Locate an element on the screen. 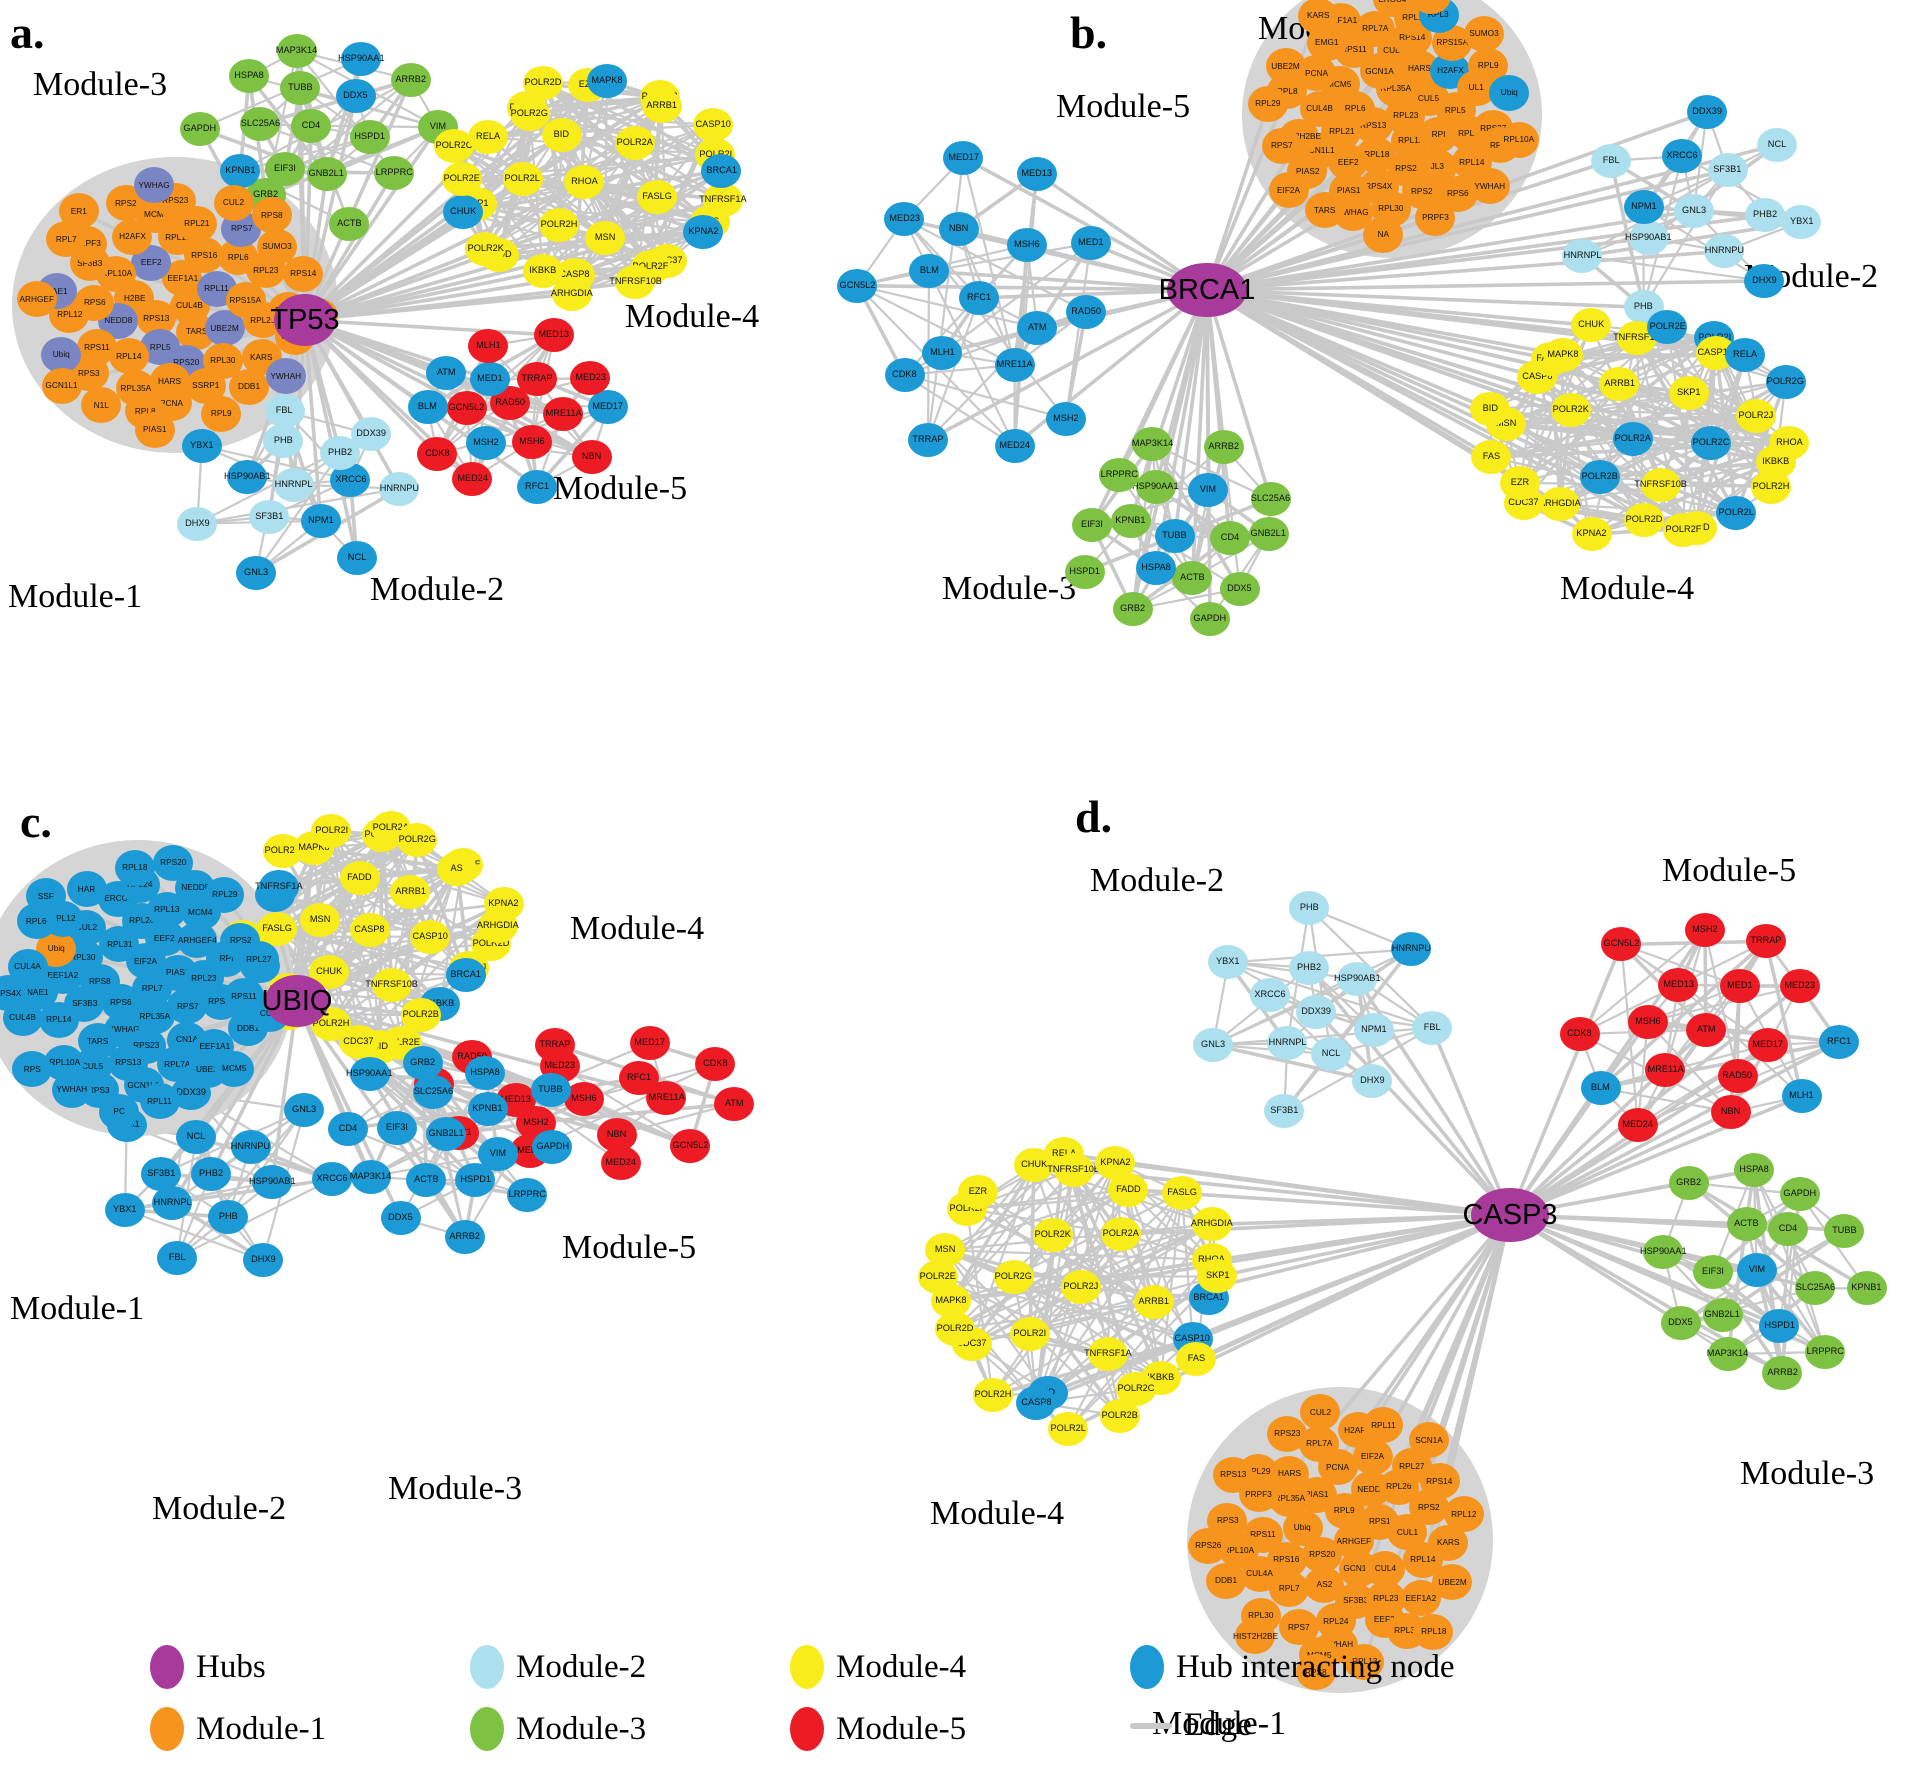  node-blm: BLM is located at coordinates (1600, 1087).